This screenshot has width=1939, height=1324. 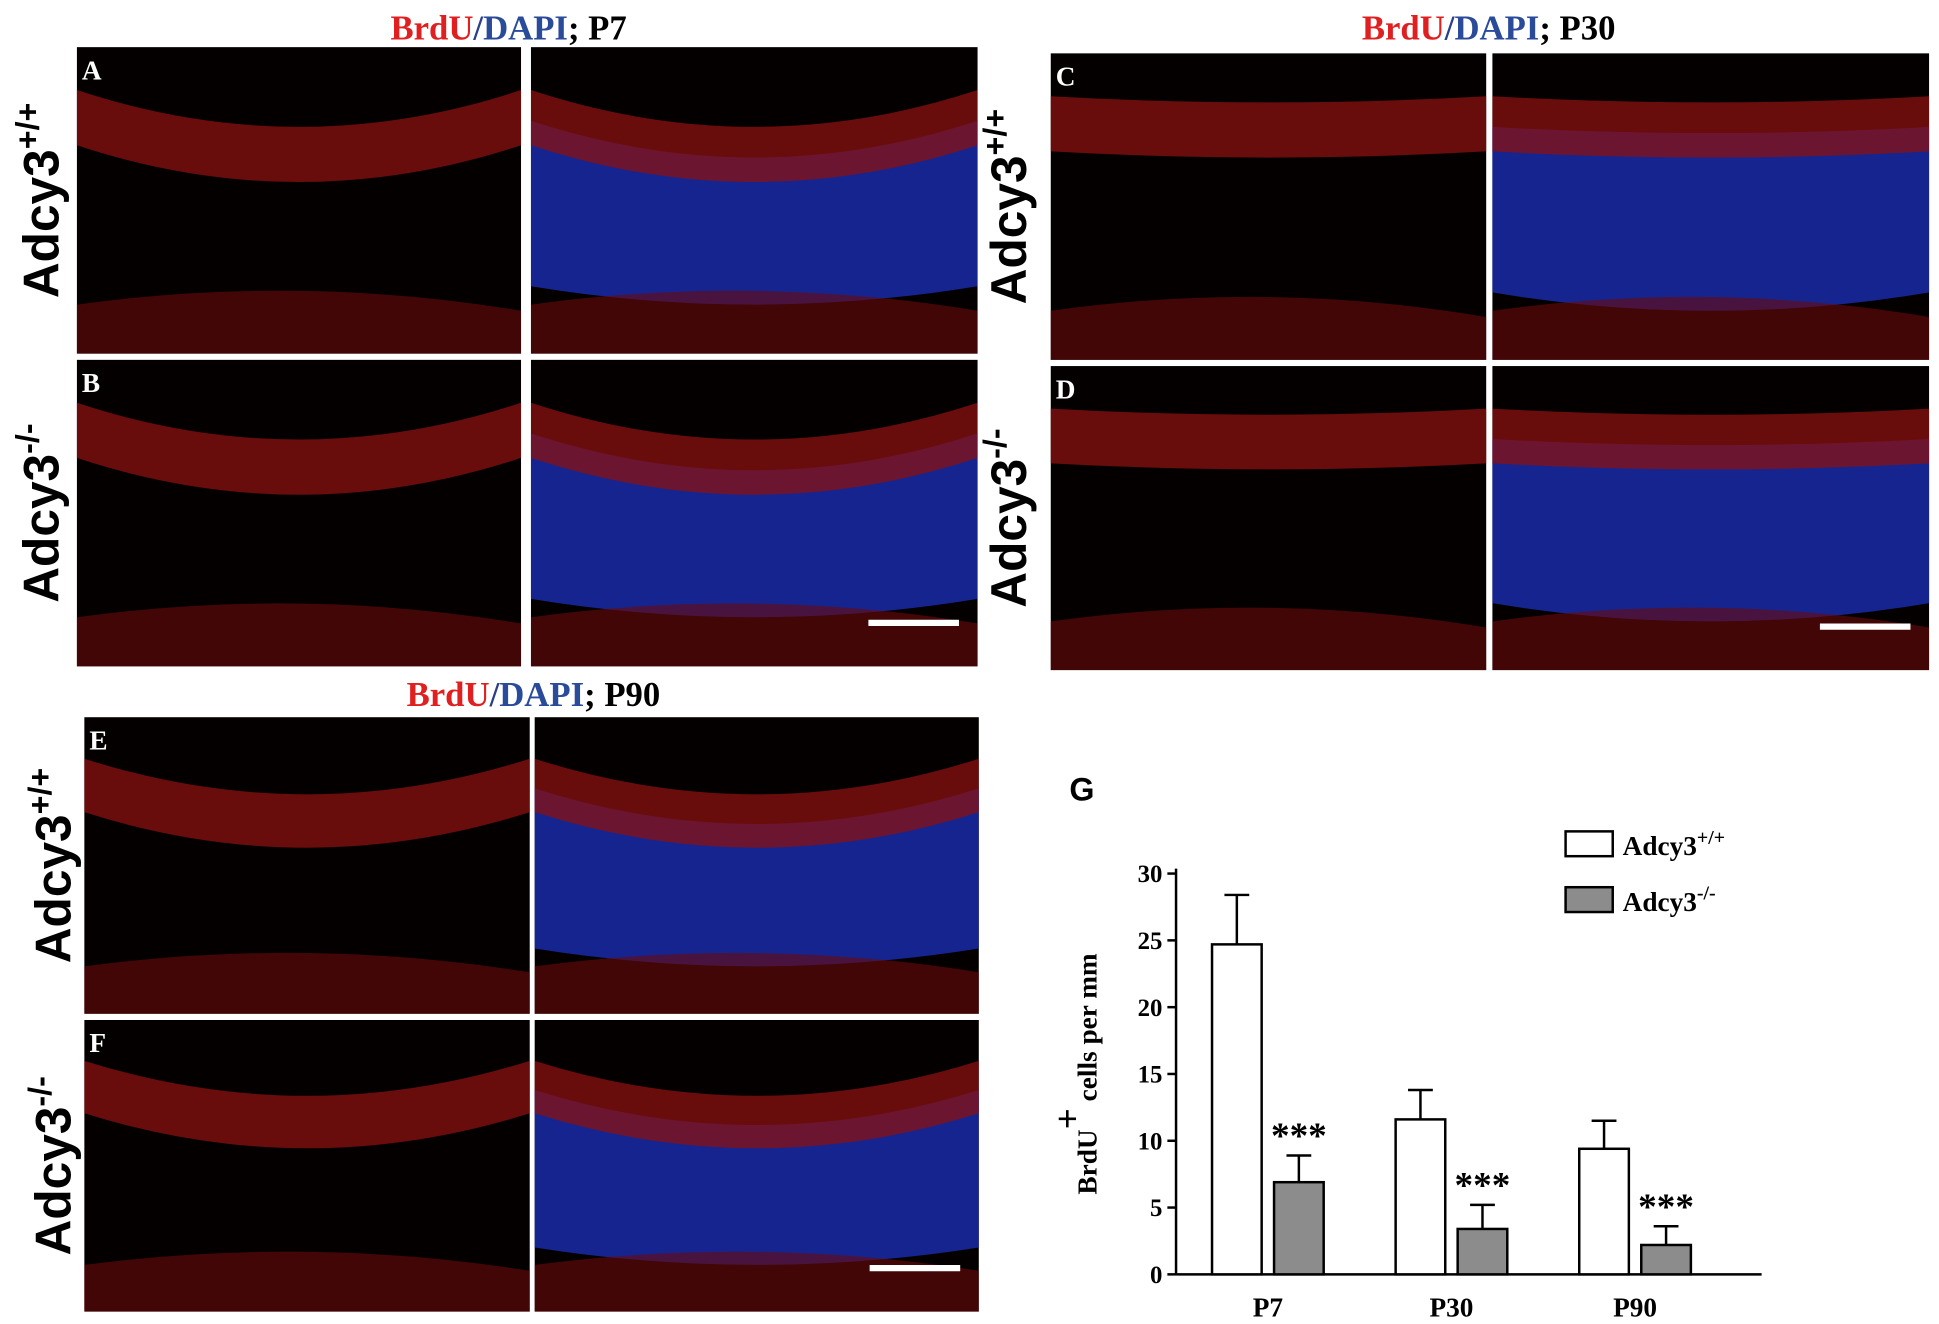 I want to click on y-label-base: BrdU, so click(x=1088, y=1161).